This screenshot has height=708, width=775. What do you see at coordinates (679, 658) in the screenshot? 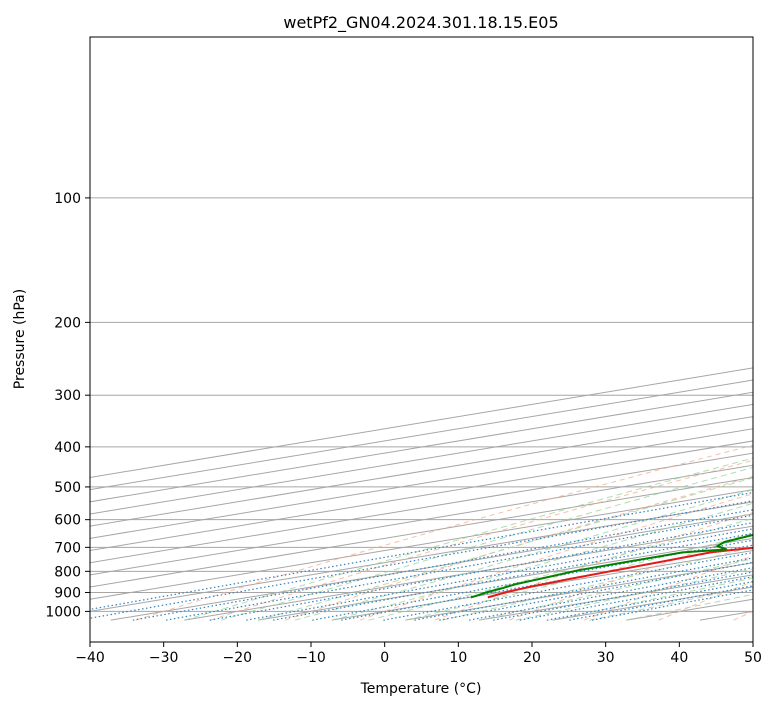
I see `x-tick-label: 40` at bounding box center [679, 658].